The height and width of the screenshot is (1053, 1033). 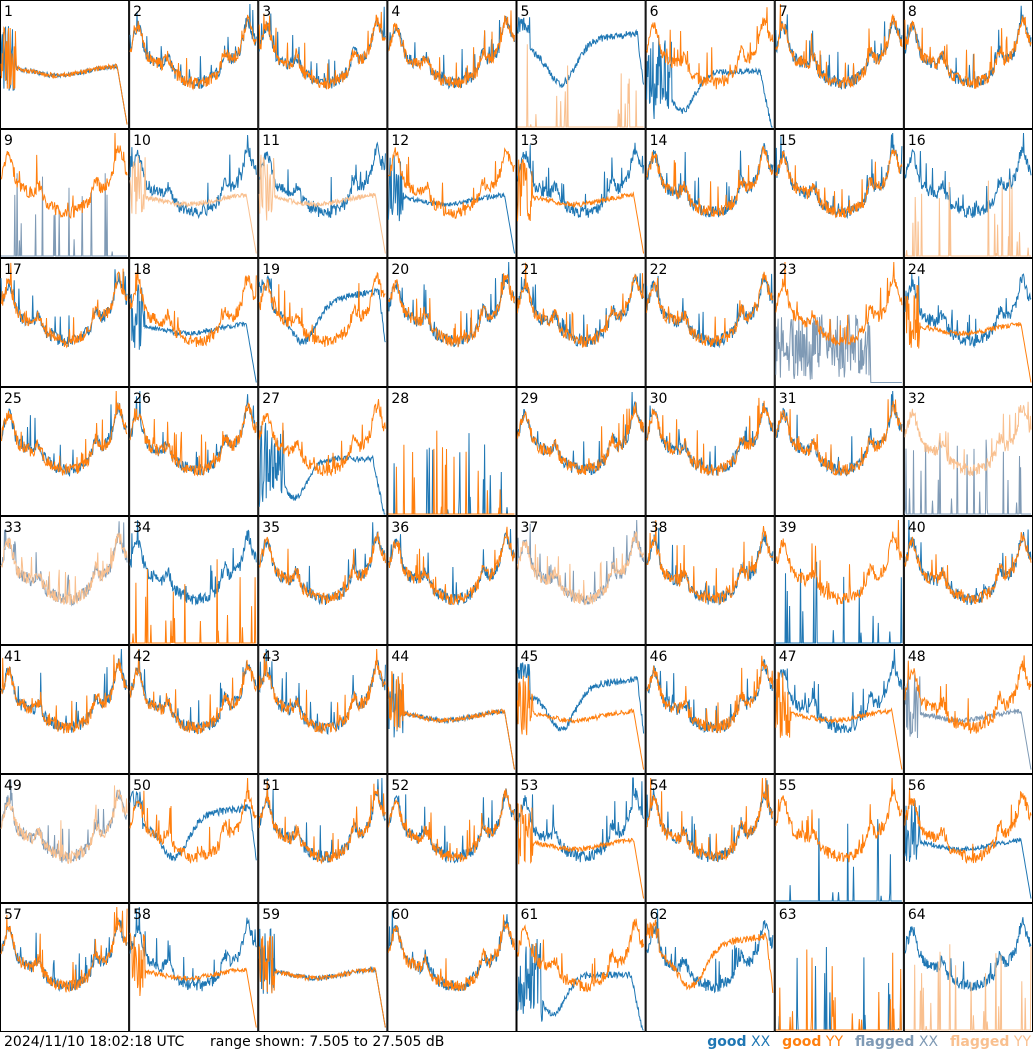 I want to click on timestamp-label: 2024/11/10 18:02:18 UTC, so click(x=94, y=1042).